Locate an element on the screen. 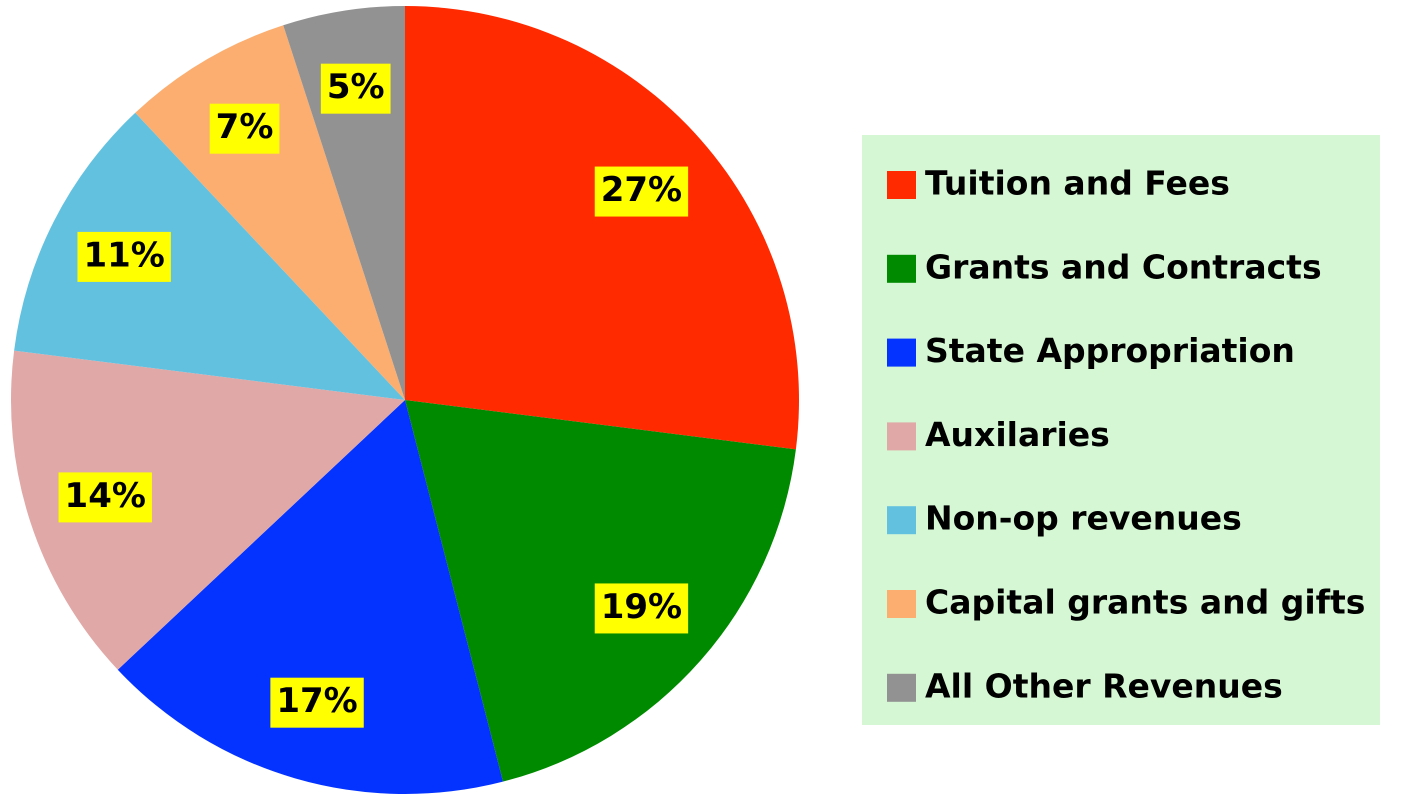 The height and width of the screenshot is (795, 1408). slice-label: 14% is located at coordinates (105, 496).